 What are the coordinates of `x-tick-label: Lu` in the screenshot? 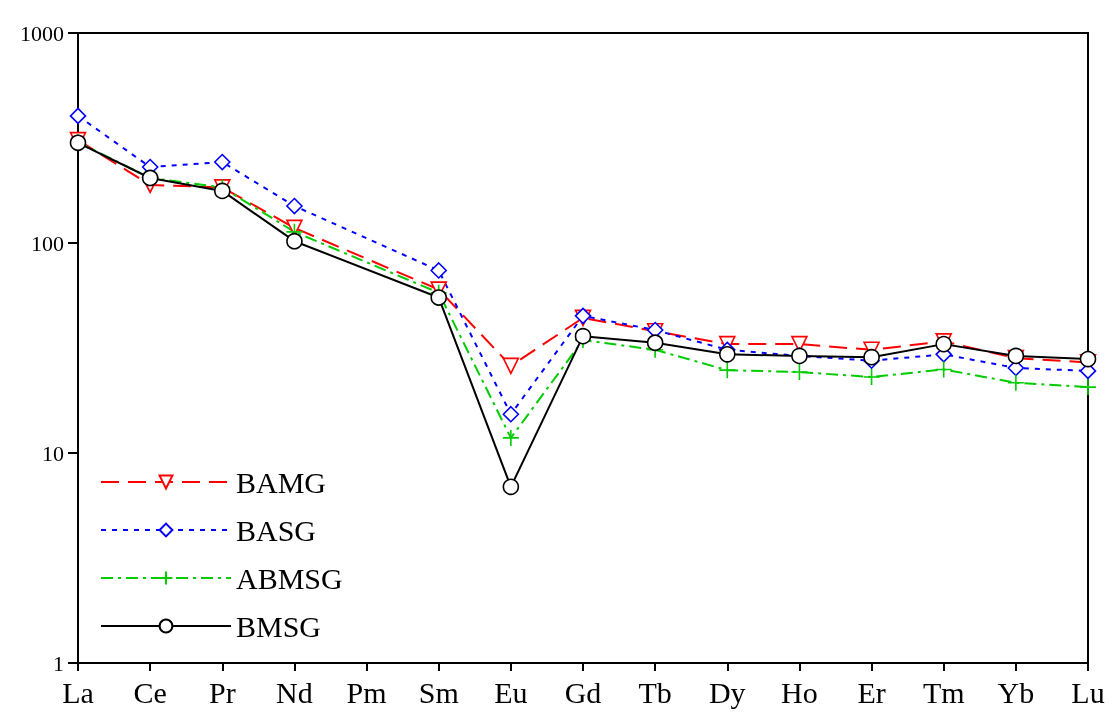 It's located at (1088, 692).